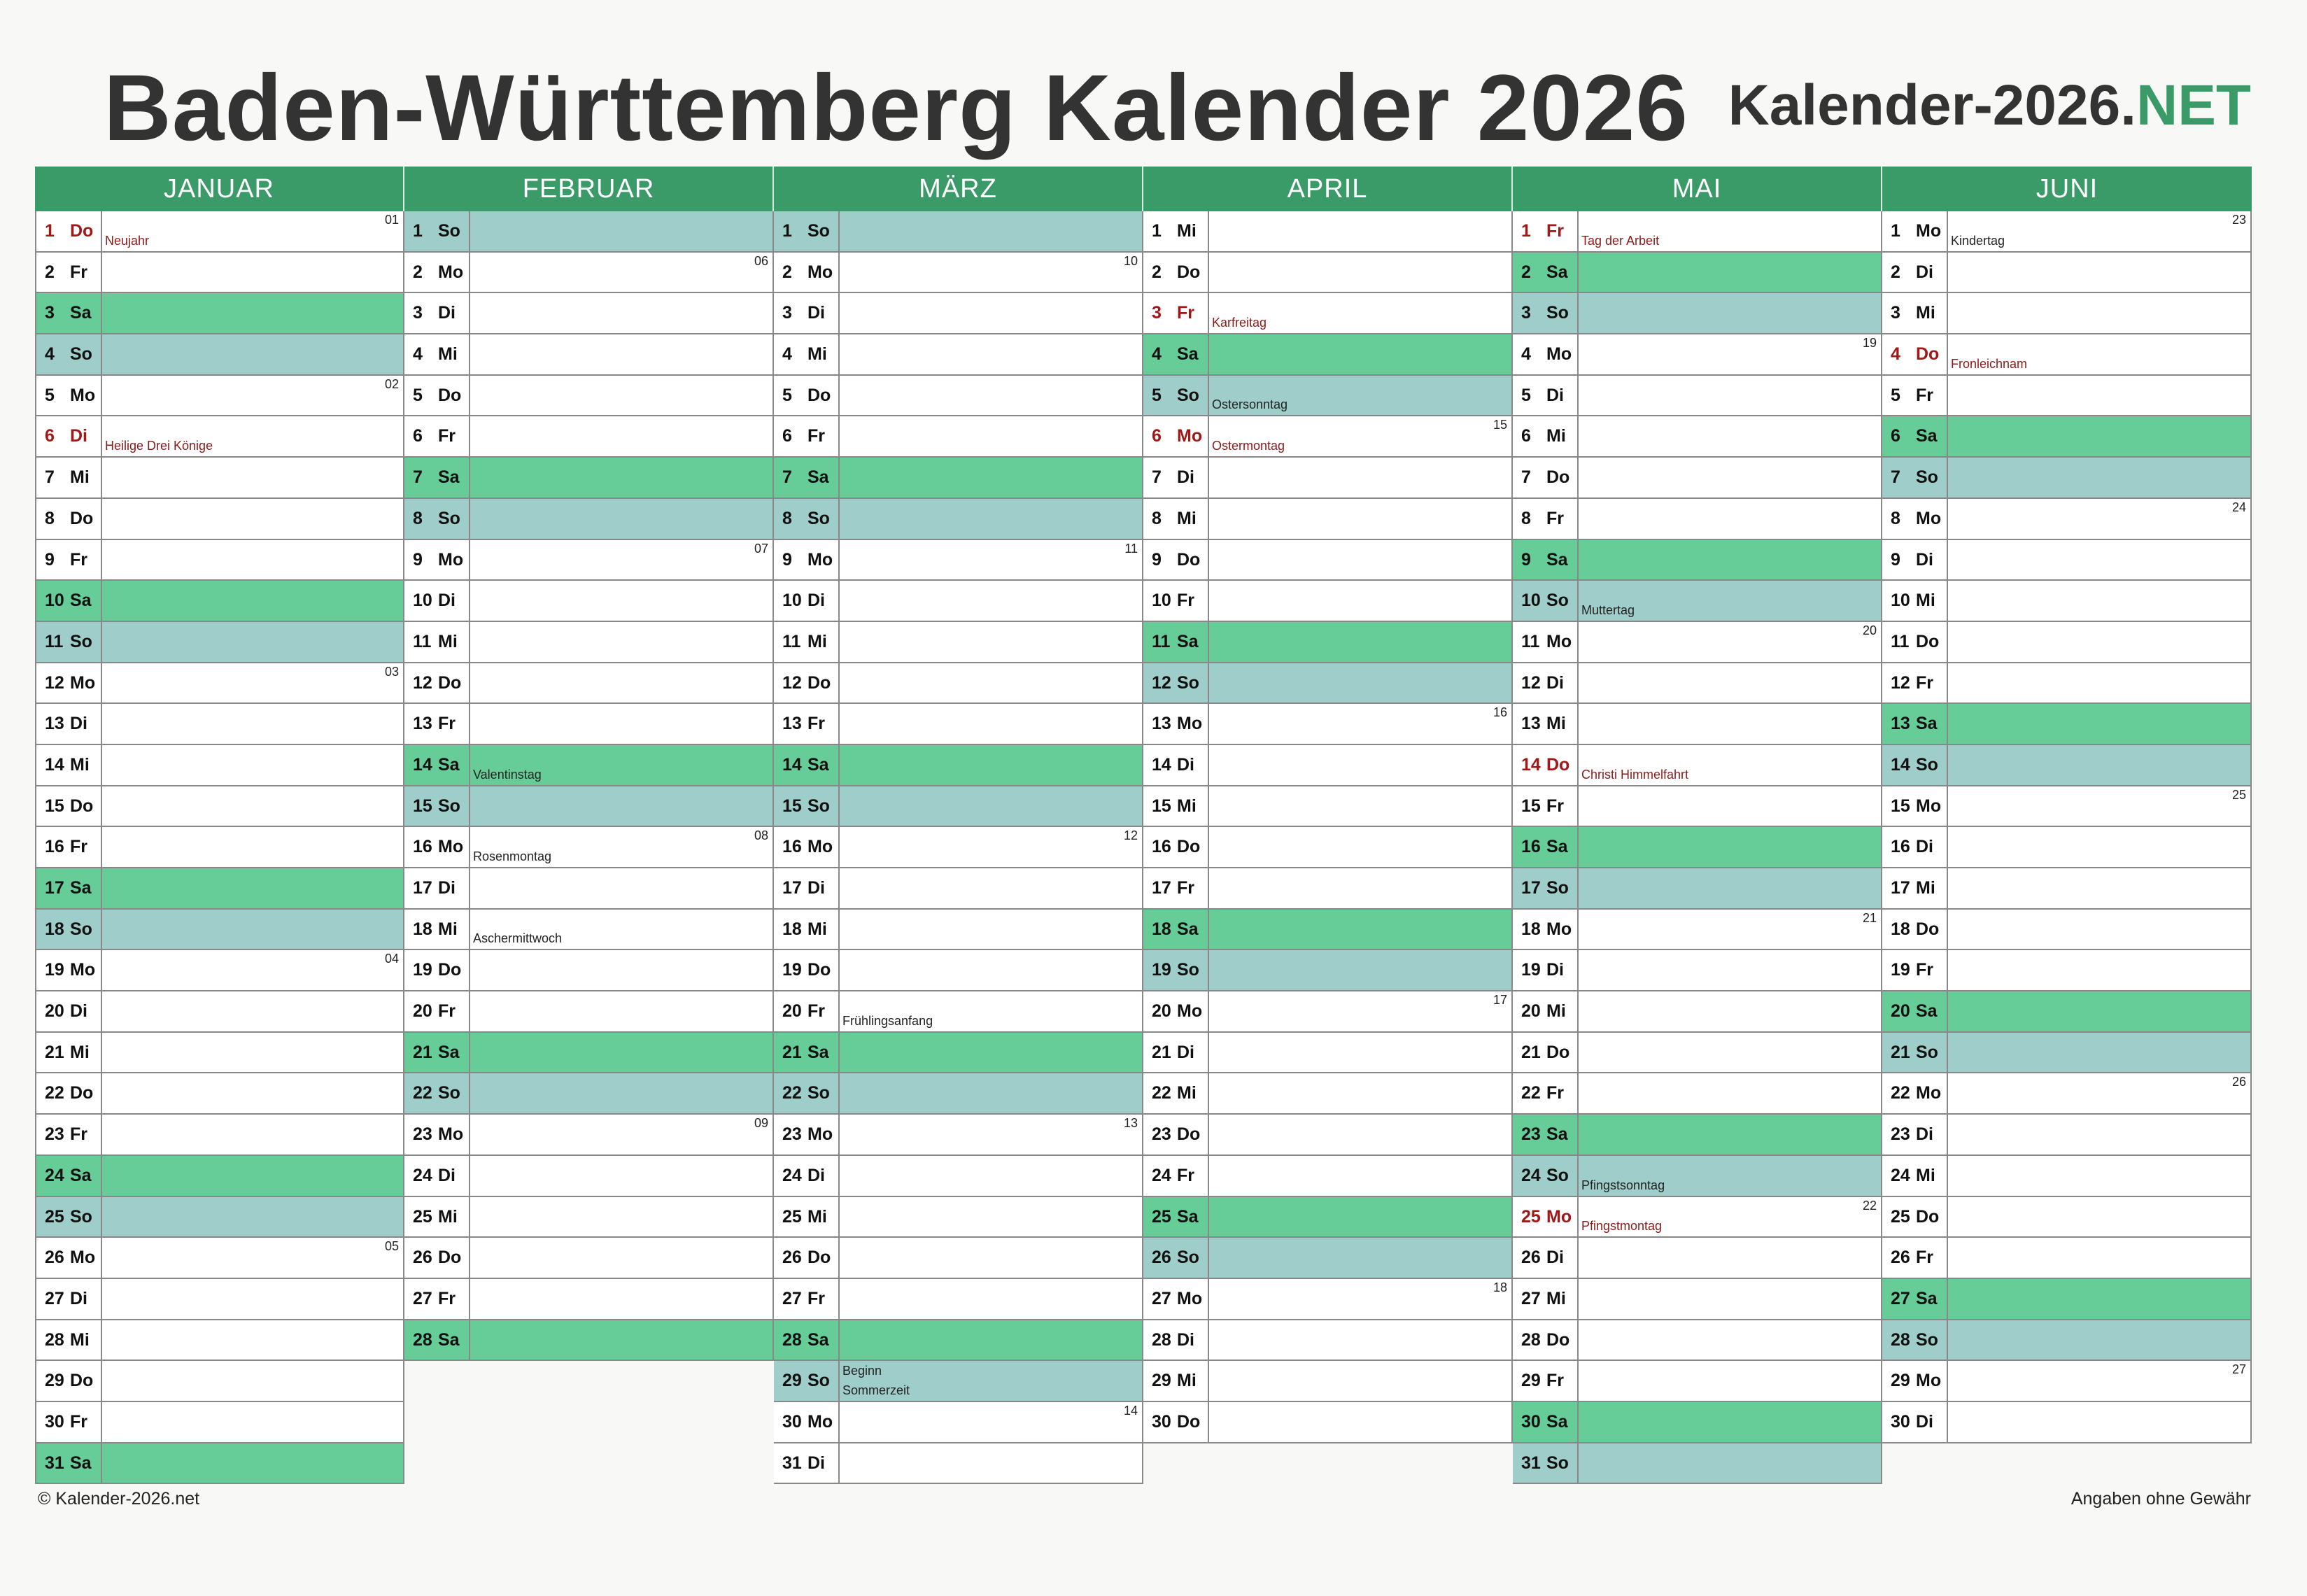  What do you see at coordinates (1530, 641) in the screenshot?
I see `day-number: 11` at bounding box center [1530, 641].